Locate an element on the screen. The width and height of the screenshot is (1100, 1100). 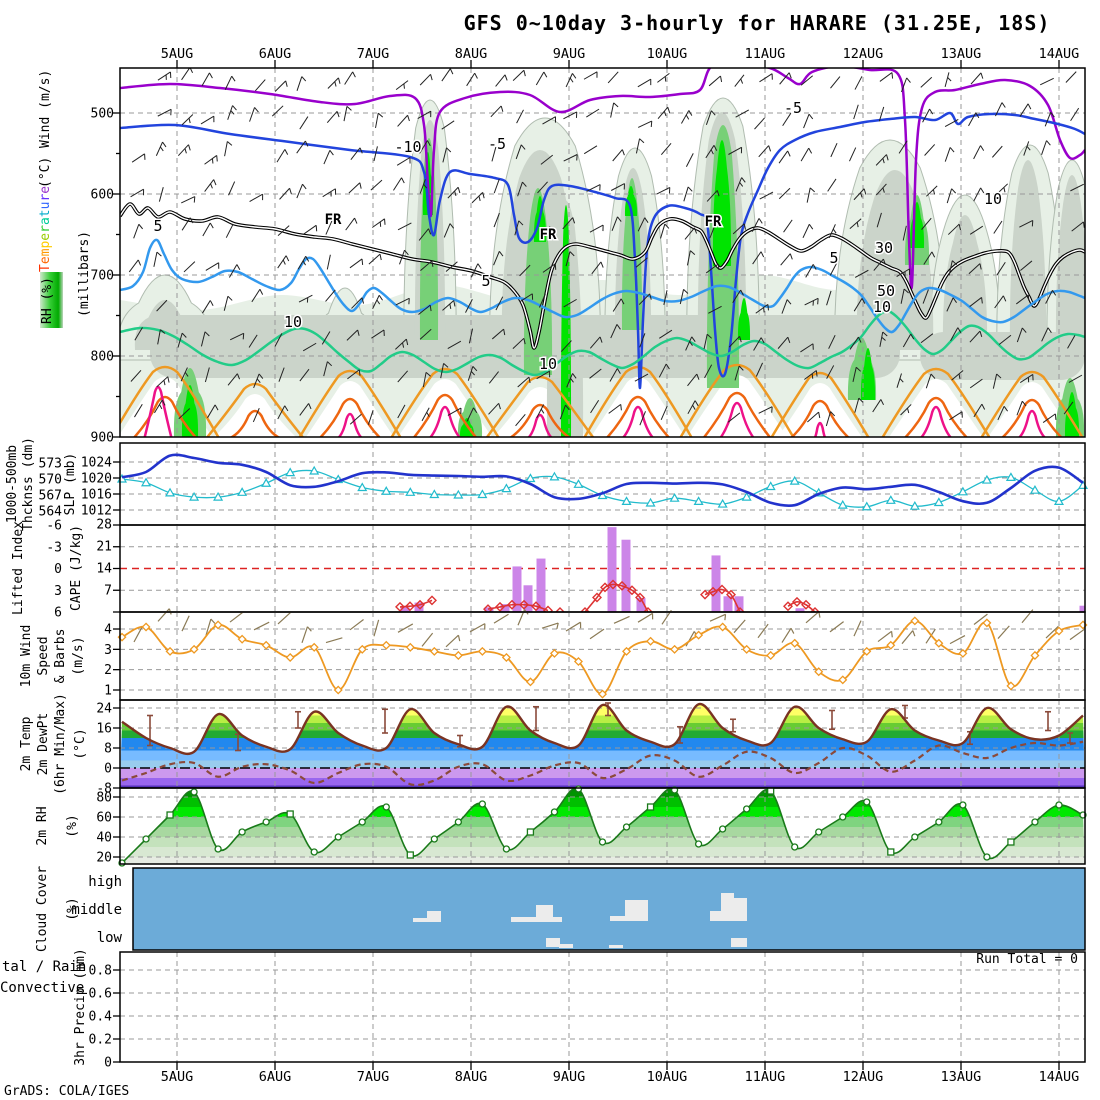
label-2m-rh: 2m RH is located at coordinates (42, 825).